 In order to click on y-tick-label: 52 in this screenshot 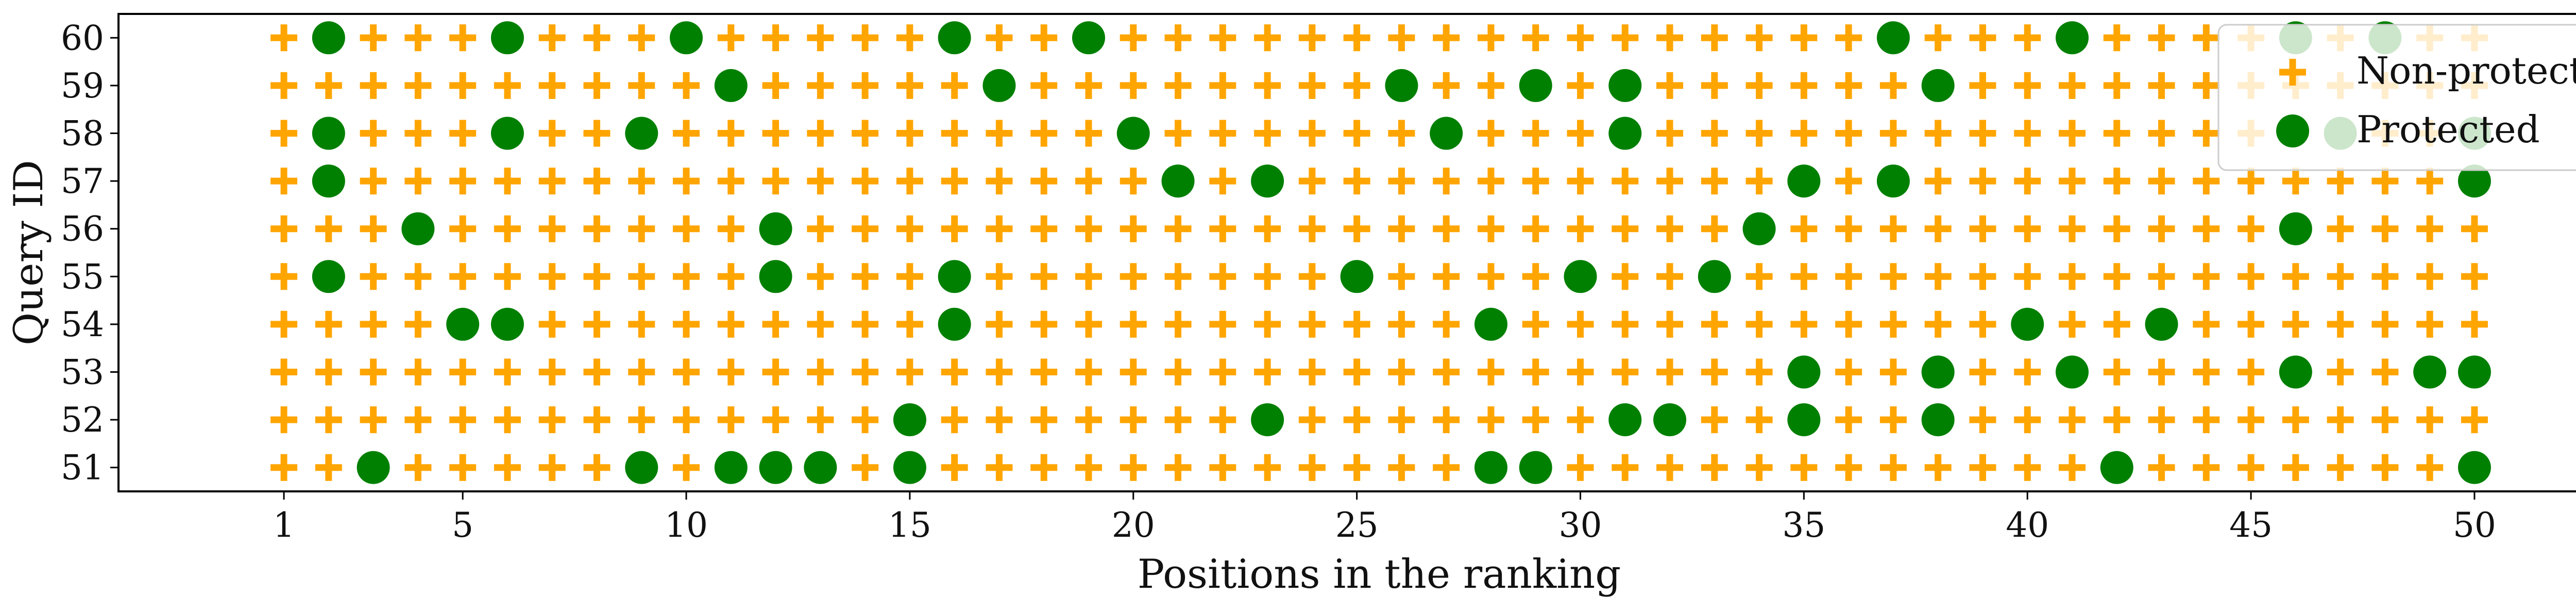, I will do `click(82, 420)`.